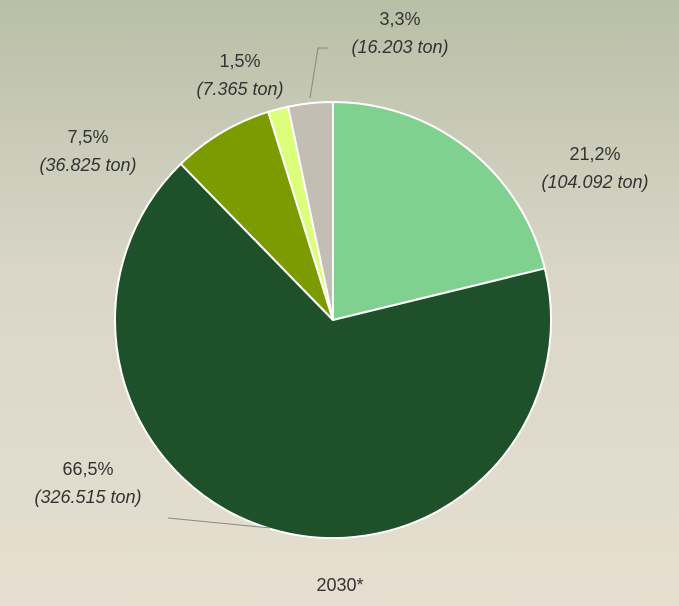 The width and height of the screenshot is (679, 606). I want to click on percent-label: 66,5%, so click(87, 469).